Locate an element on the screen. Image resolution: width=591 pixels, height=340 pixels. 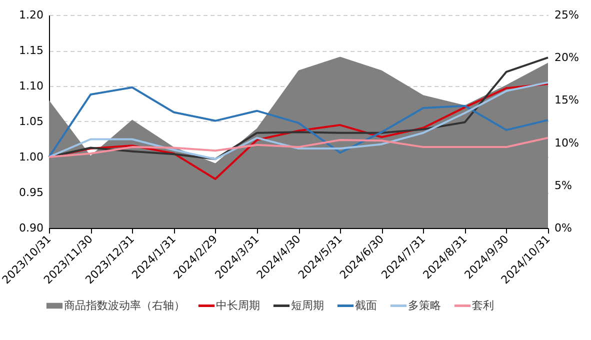
y2-tick-label: 0% is located at coordinates (563, 228).